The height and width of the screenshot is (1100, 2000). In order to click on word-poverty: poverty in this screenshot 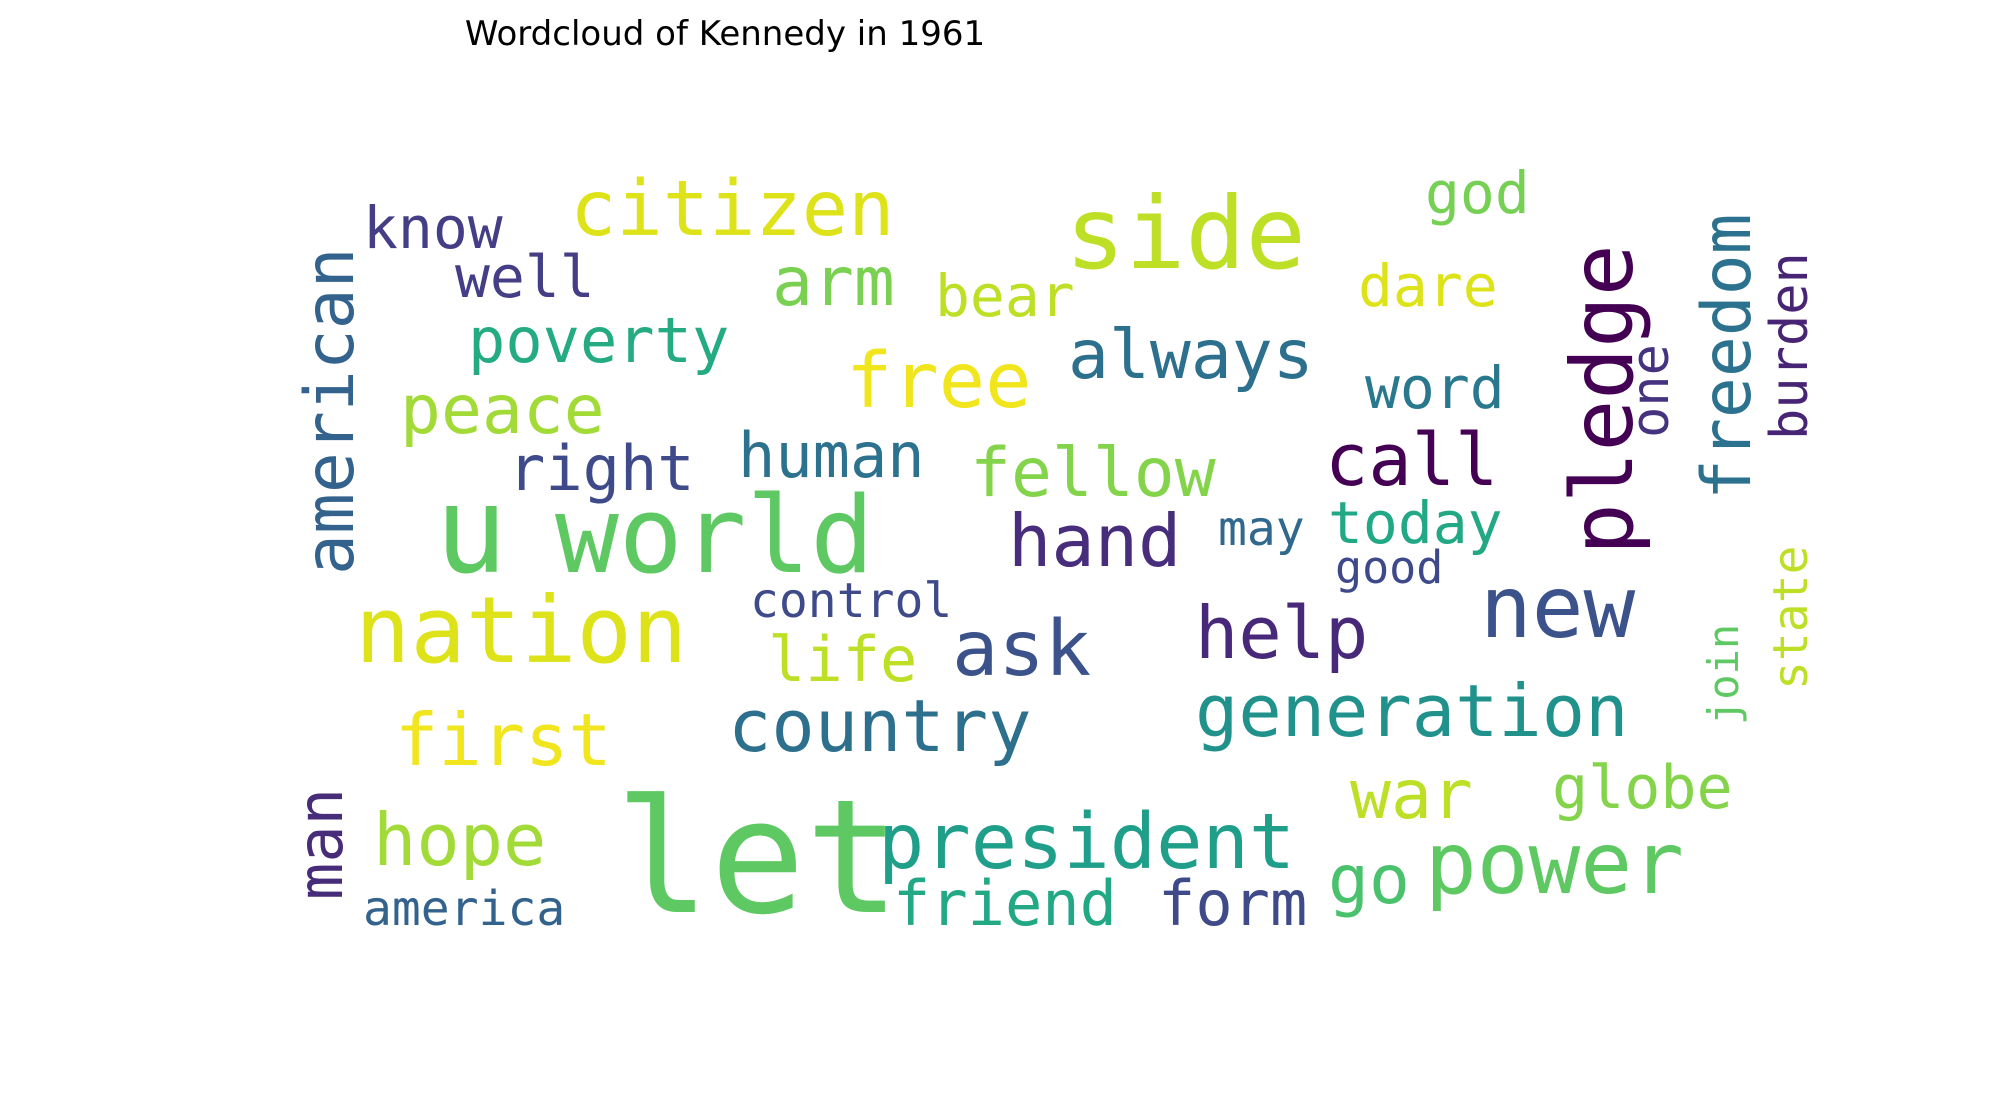, I will do `click(598, 340)`.